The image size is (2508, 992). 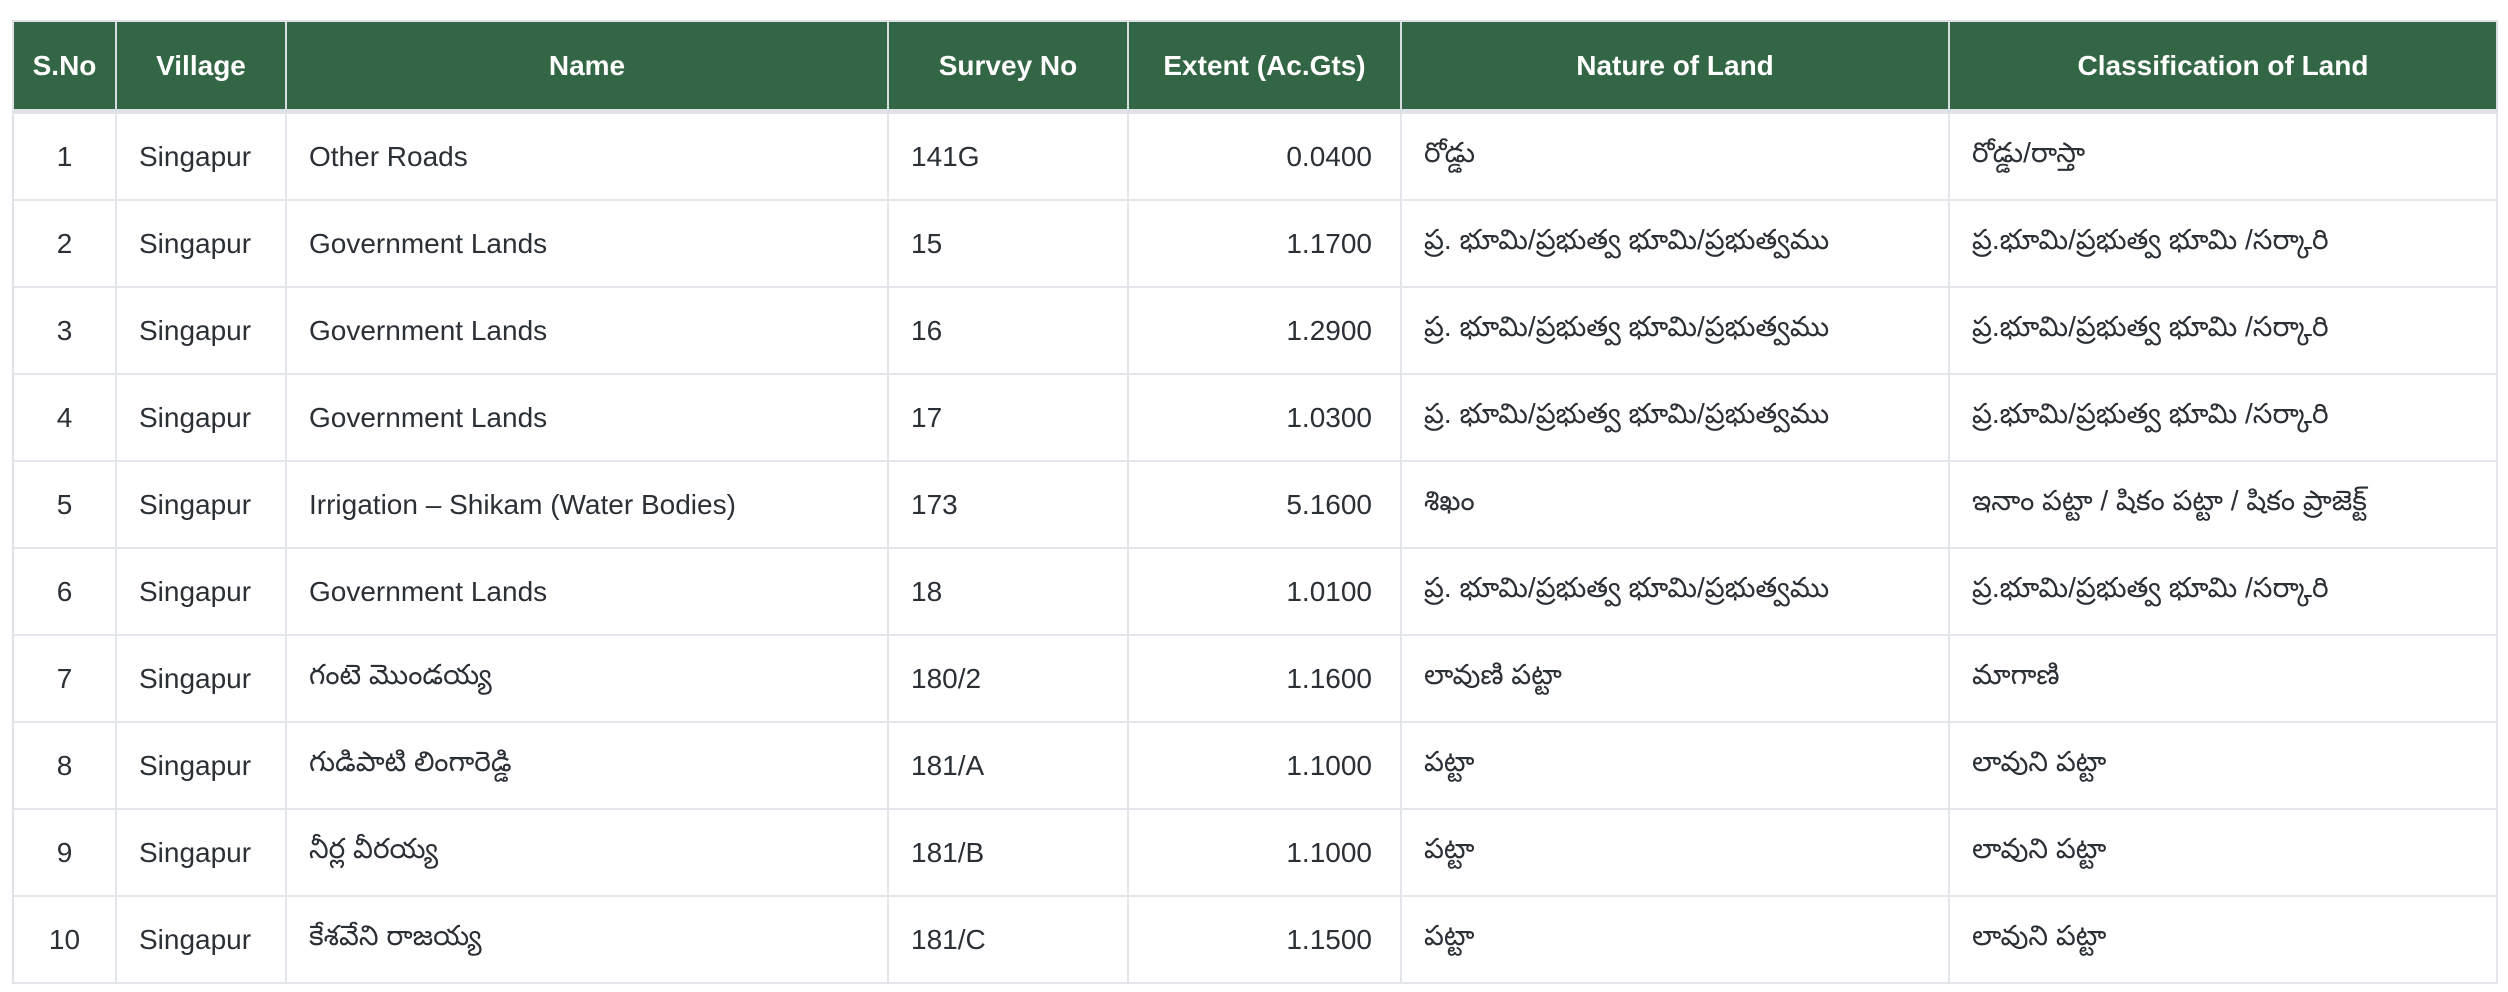 I want to click on cell-extent: 0.0400, so click(x=1265, y=157).